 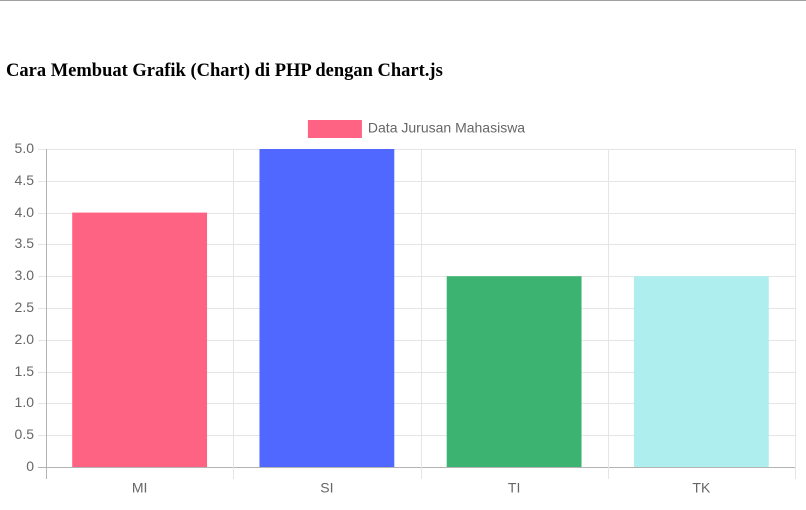 I want to click on bar-ti, so click(x=514, y=371).